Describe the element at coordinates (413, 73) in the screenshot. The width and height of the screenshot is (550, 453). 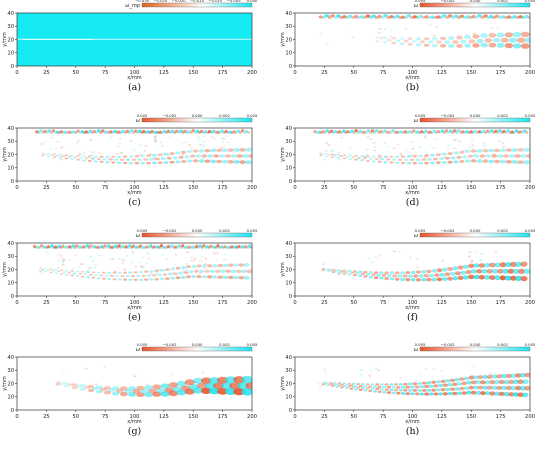
I see `x-tick-label: 100` at that location.